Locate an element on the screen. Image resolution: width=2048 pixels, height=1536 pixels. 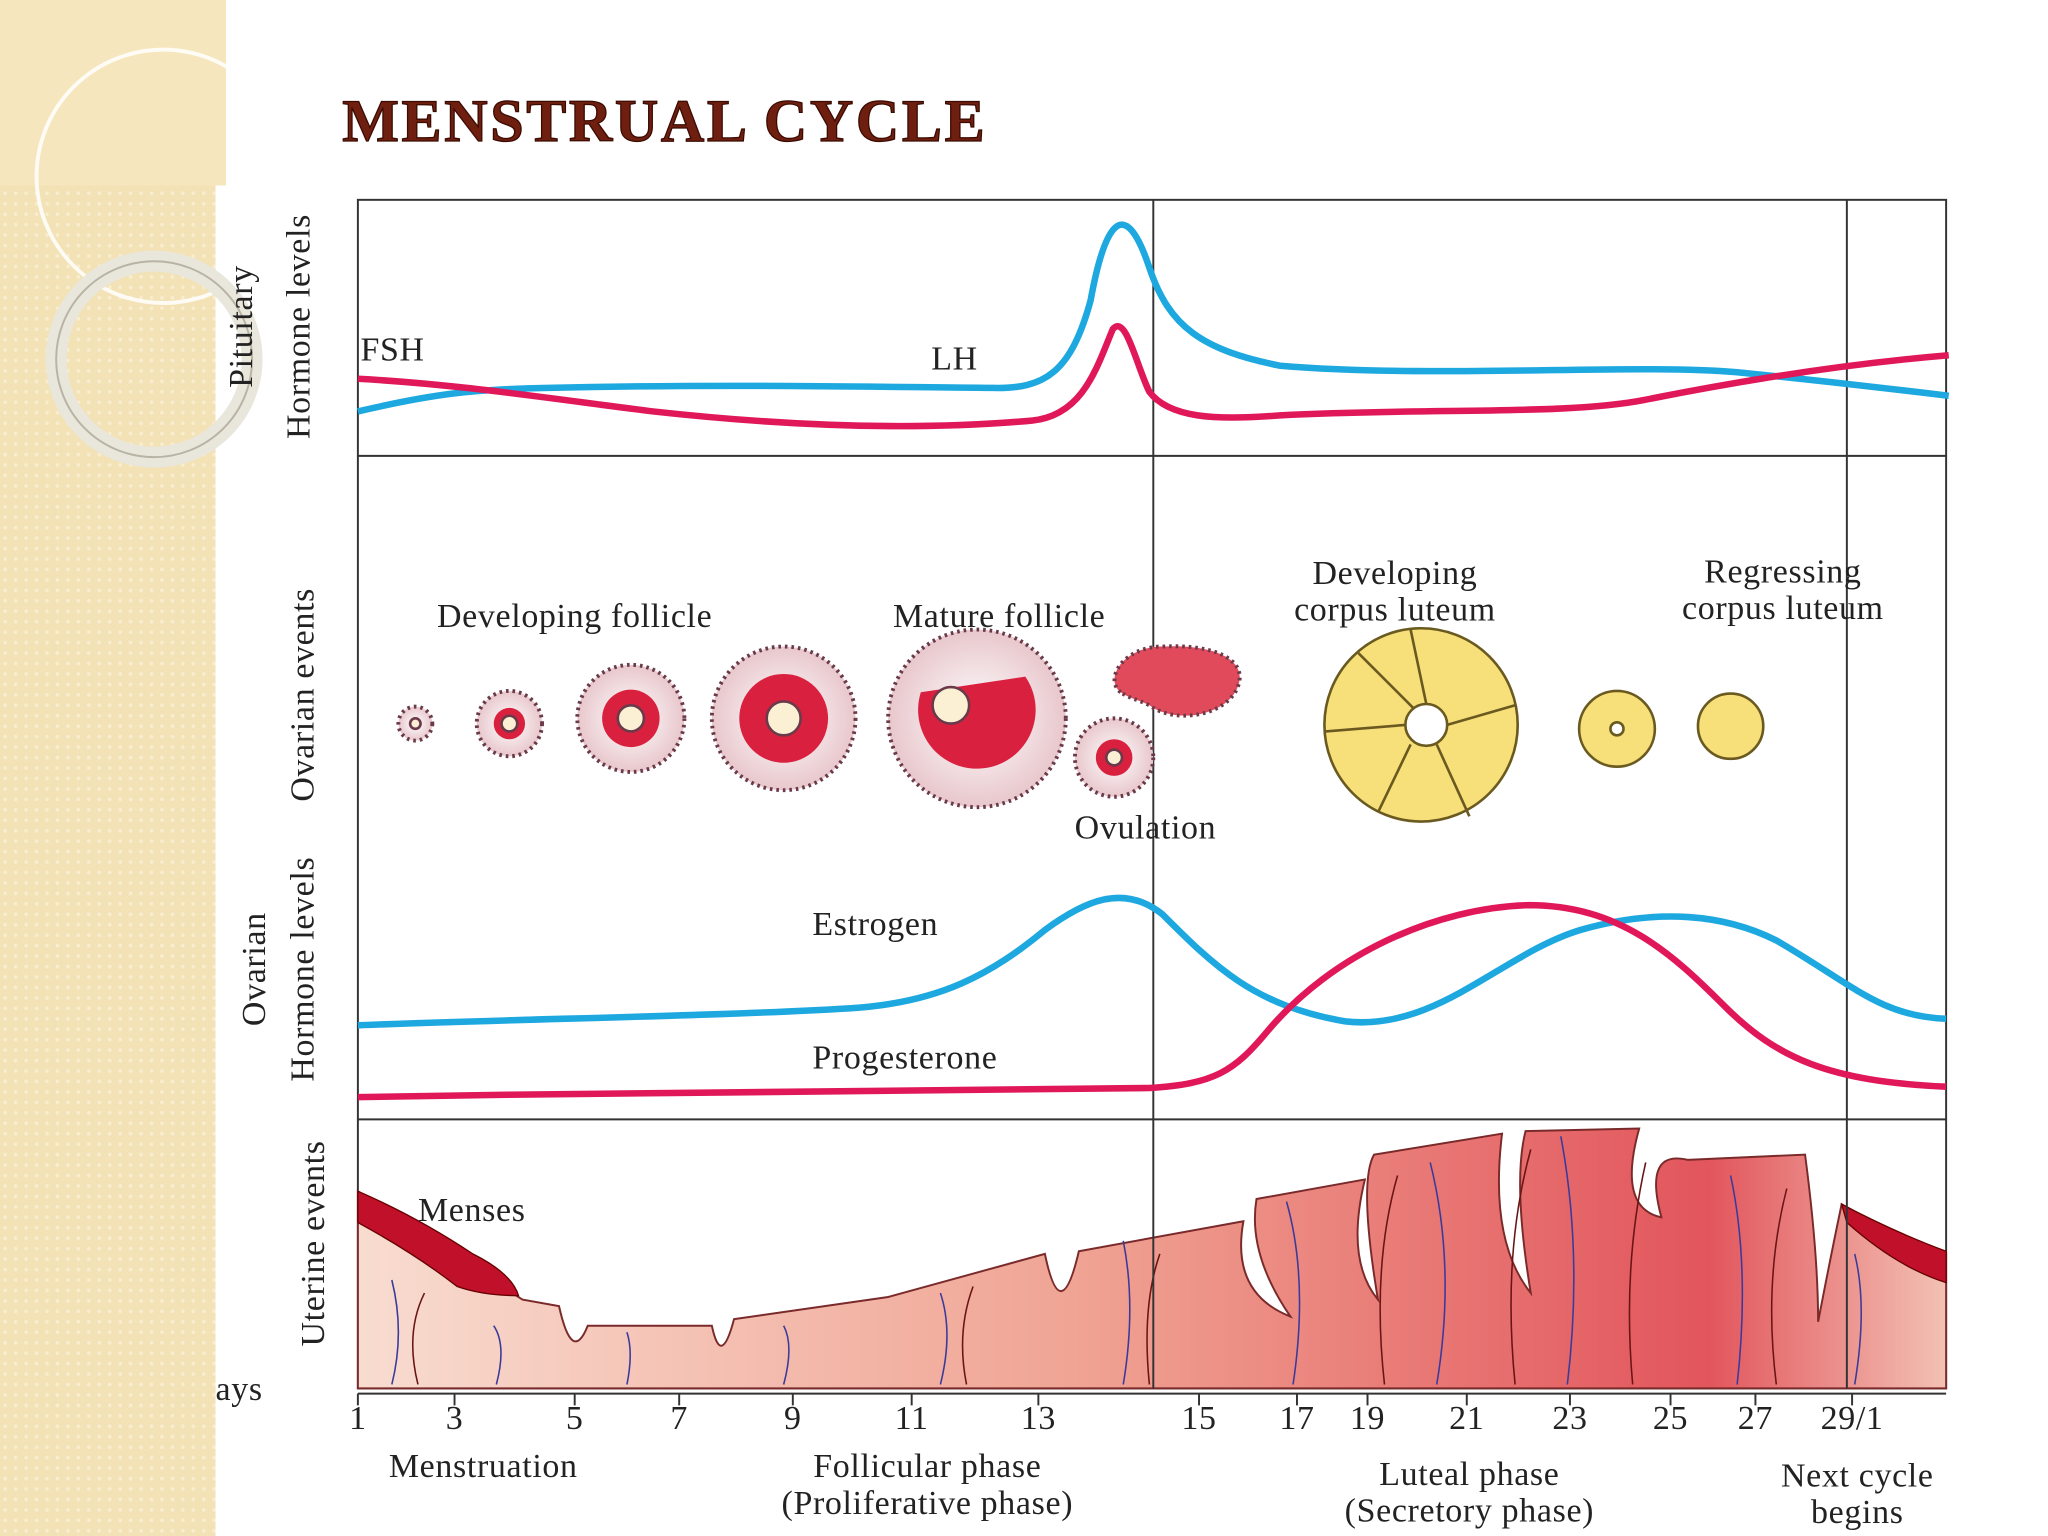
estrogen-curve is located at coordinates (1152, 961).